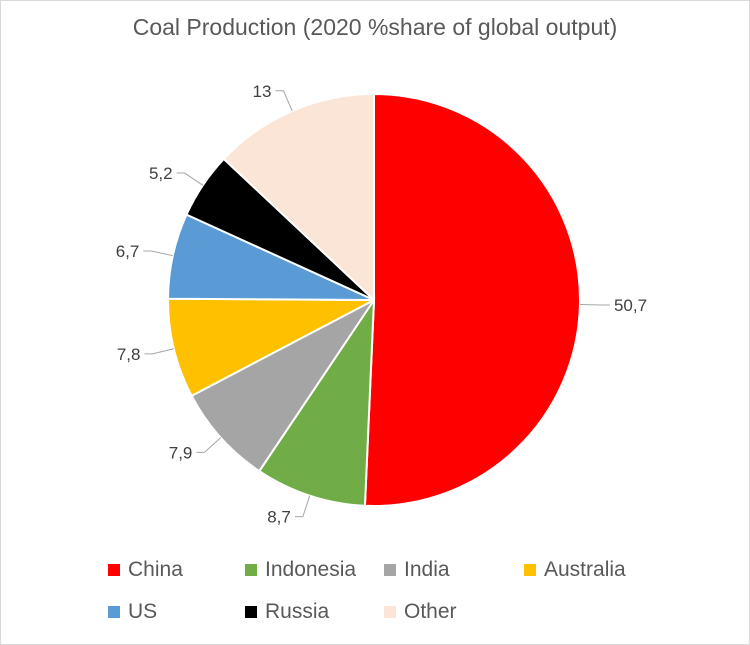  Describe the element at coordinates (251, 612) in the screenshot. I see `legend-swatch-russia` at that location.